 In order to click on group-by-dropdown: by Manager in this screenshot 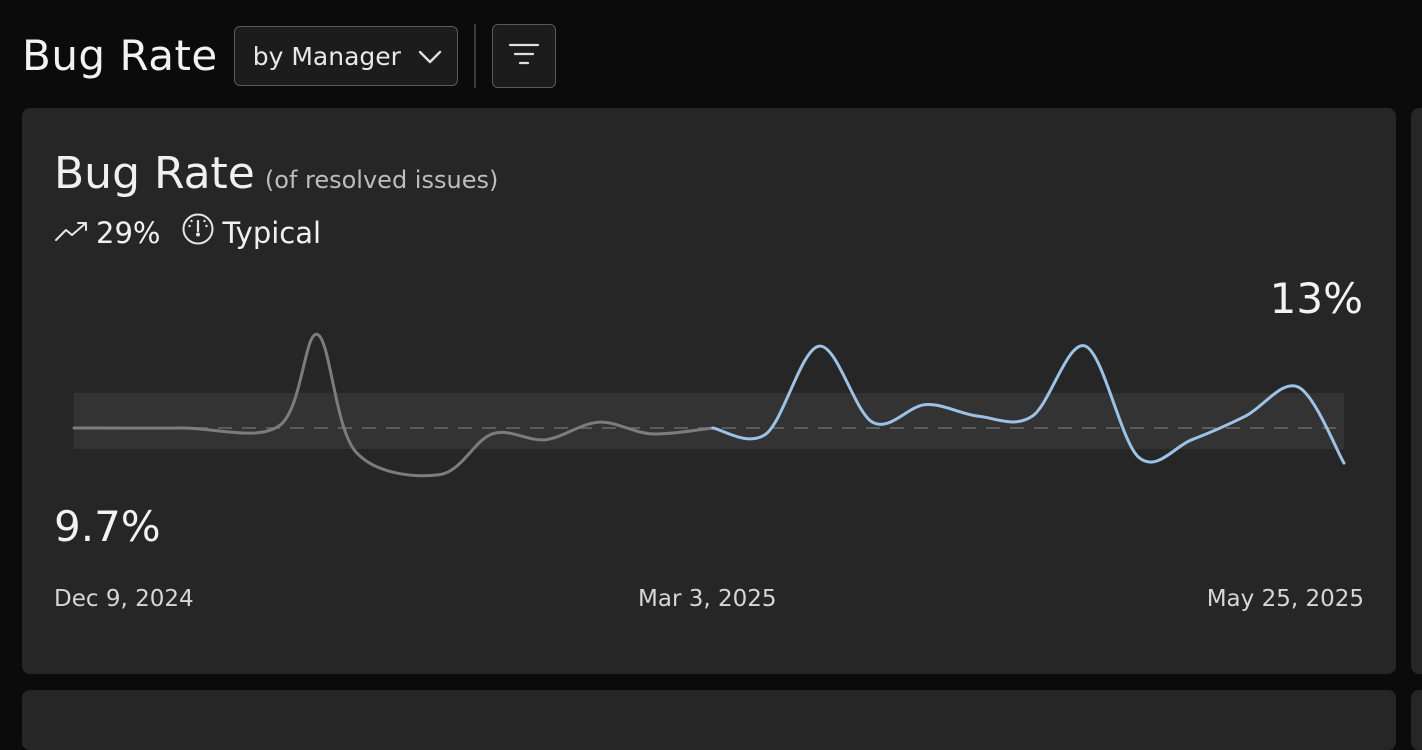, I will do `click(345, 56)`.